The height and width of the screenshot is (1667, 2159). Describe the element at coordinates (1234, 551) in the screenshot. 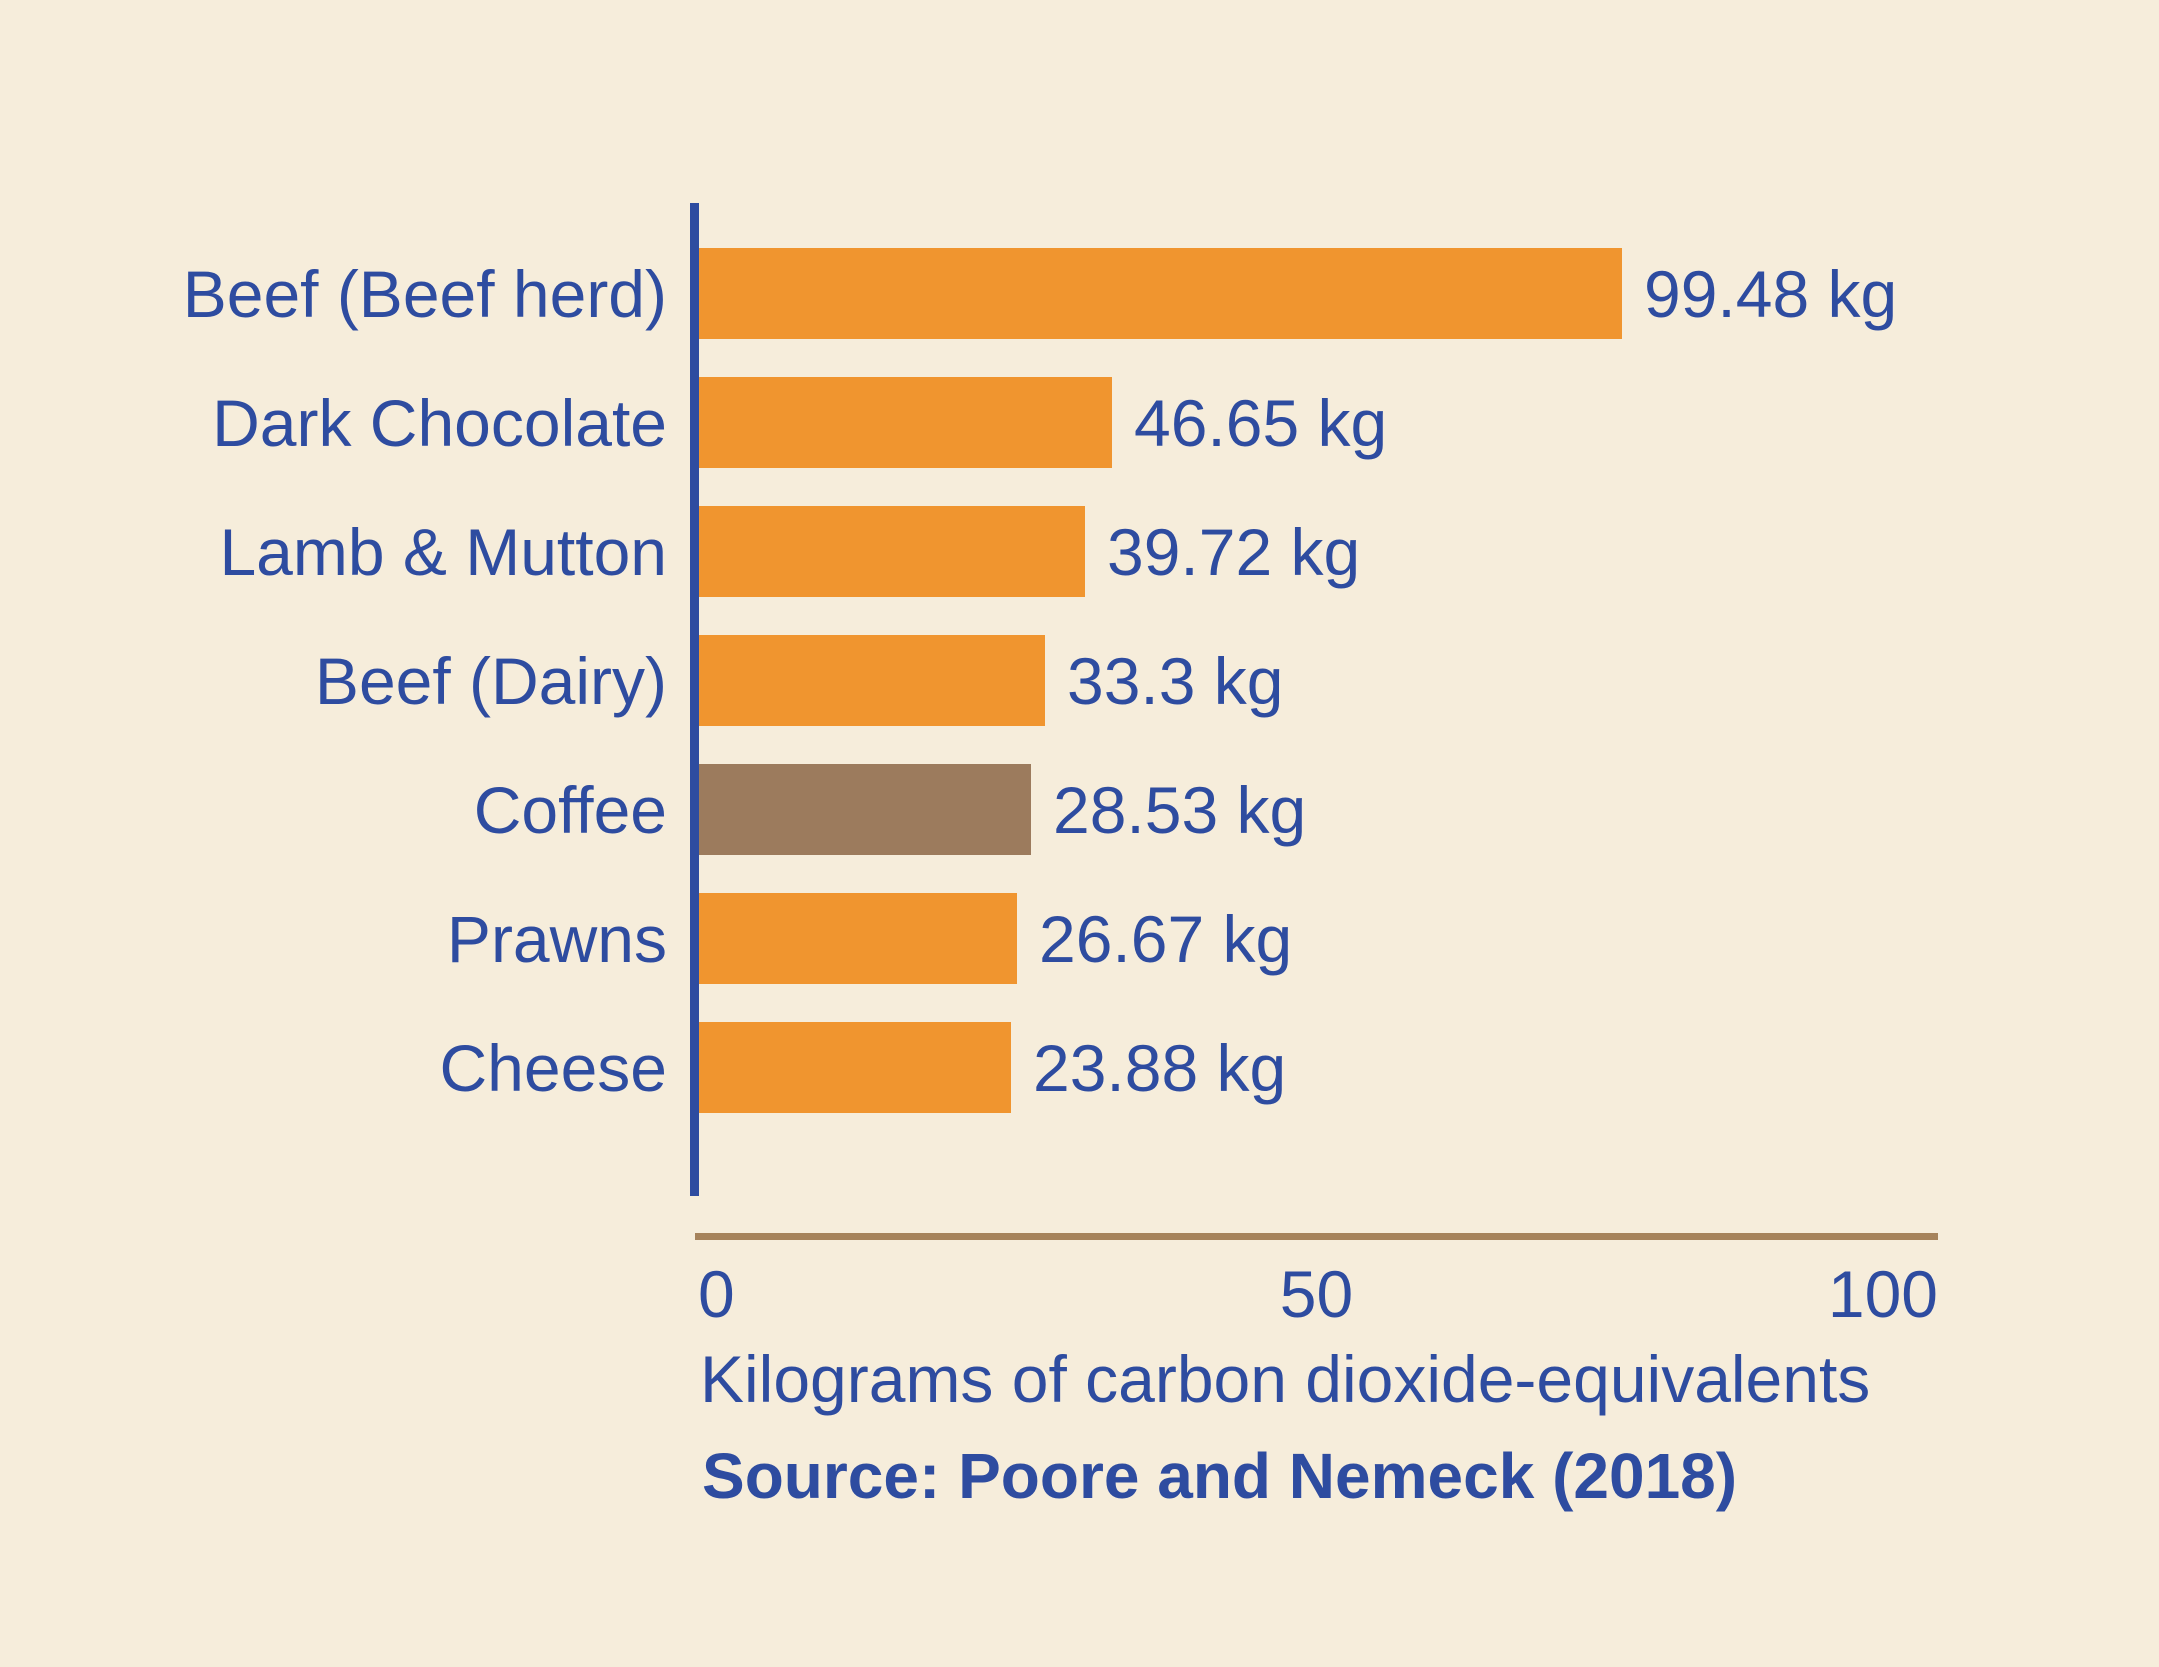

I see `value-label: 39.72 kg` at that location.